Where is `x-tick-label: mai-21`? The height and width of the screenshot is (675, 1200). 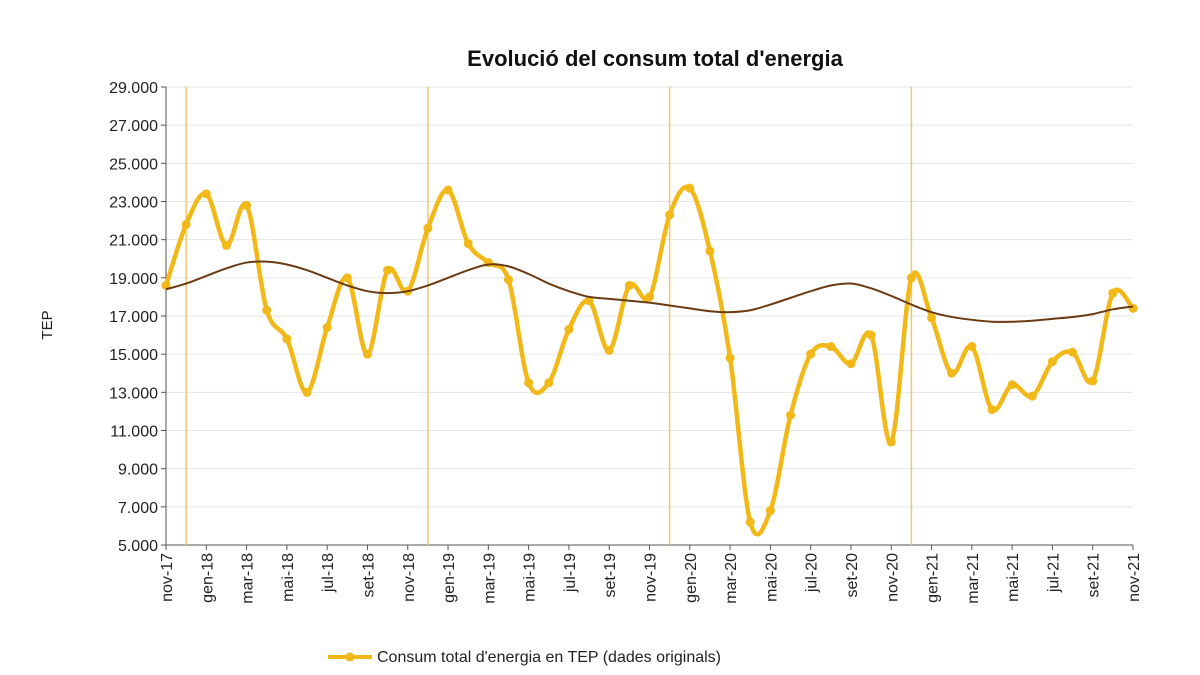 x-tick-label: mai-21 is located at coordinates (1013, 577).